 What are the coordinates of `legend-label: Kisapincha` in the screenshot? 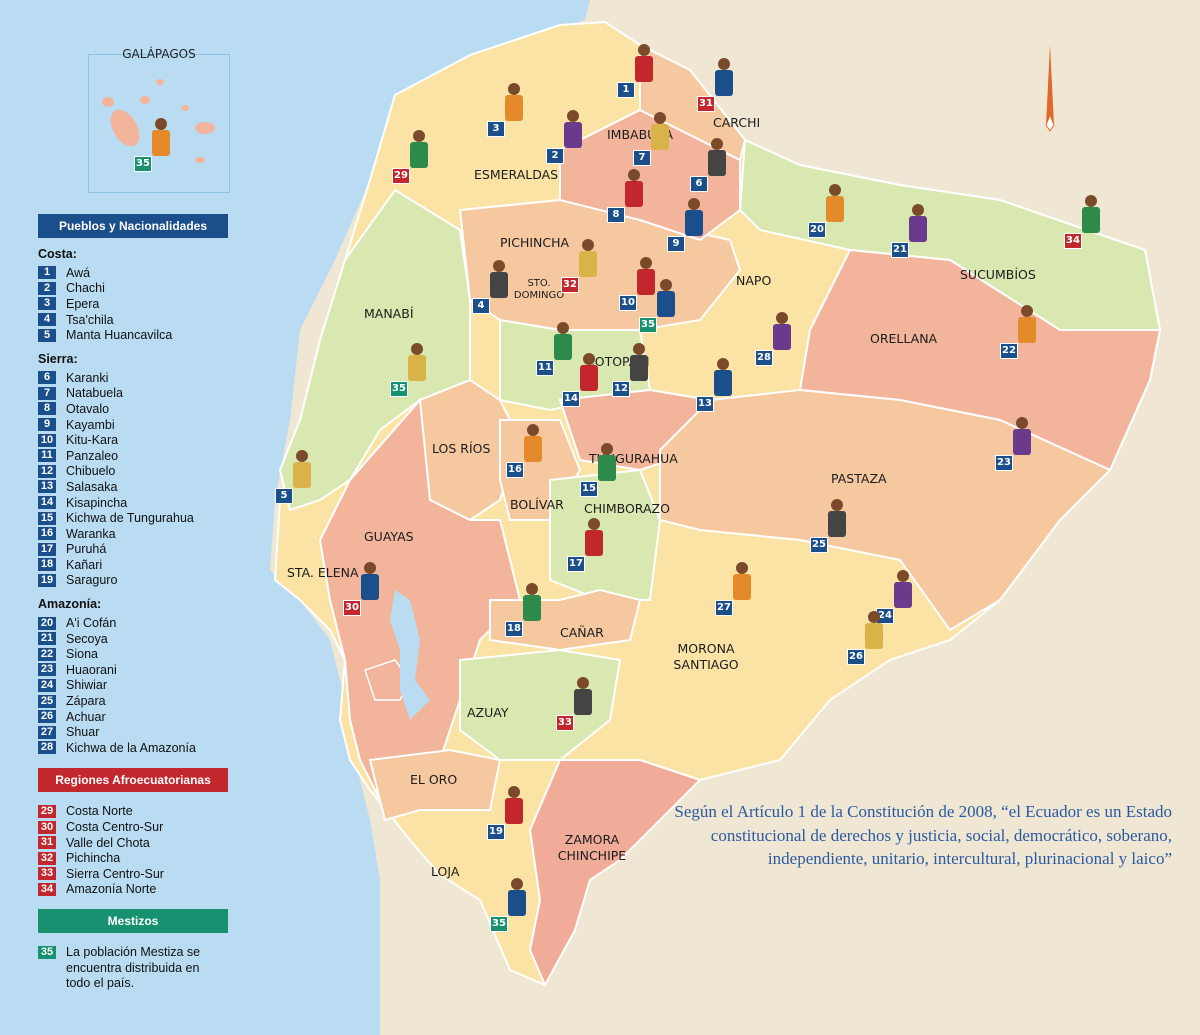 It's located at (97, 502).